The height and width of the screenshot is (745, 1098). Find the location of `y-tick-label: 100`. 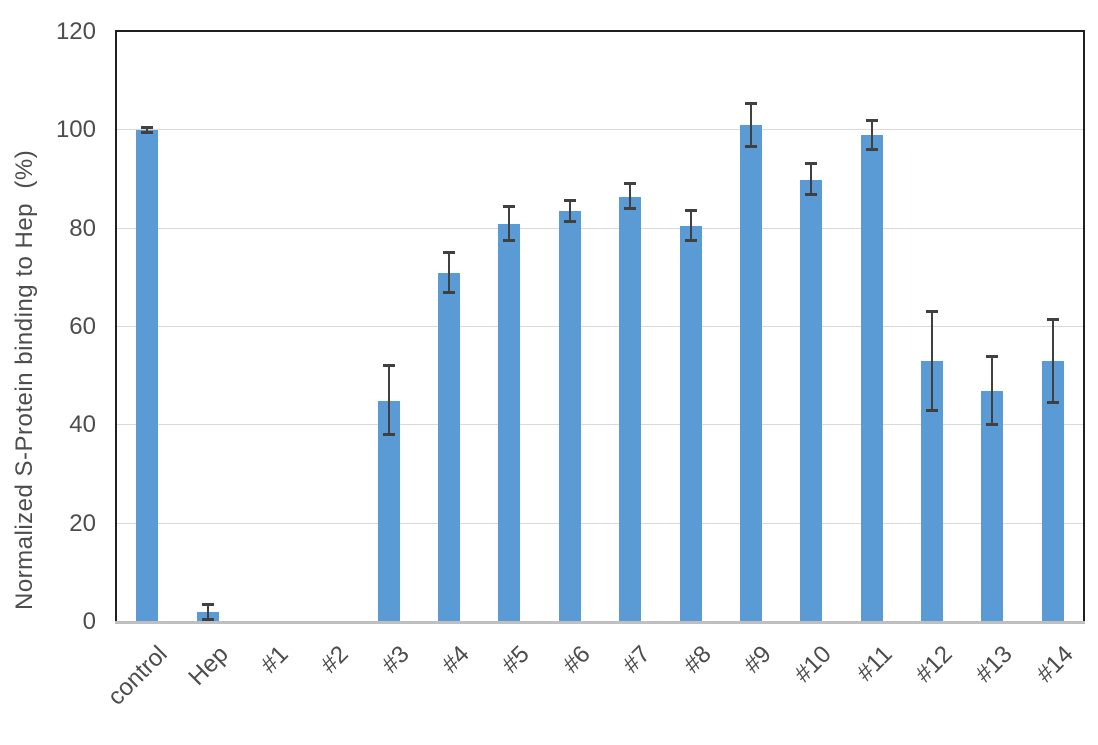

y-tick-label: 100 is located at coordinates (75, 130).